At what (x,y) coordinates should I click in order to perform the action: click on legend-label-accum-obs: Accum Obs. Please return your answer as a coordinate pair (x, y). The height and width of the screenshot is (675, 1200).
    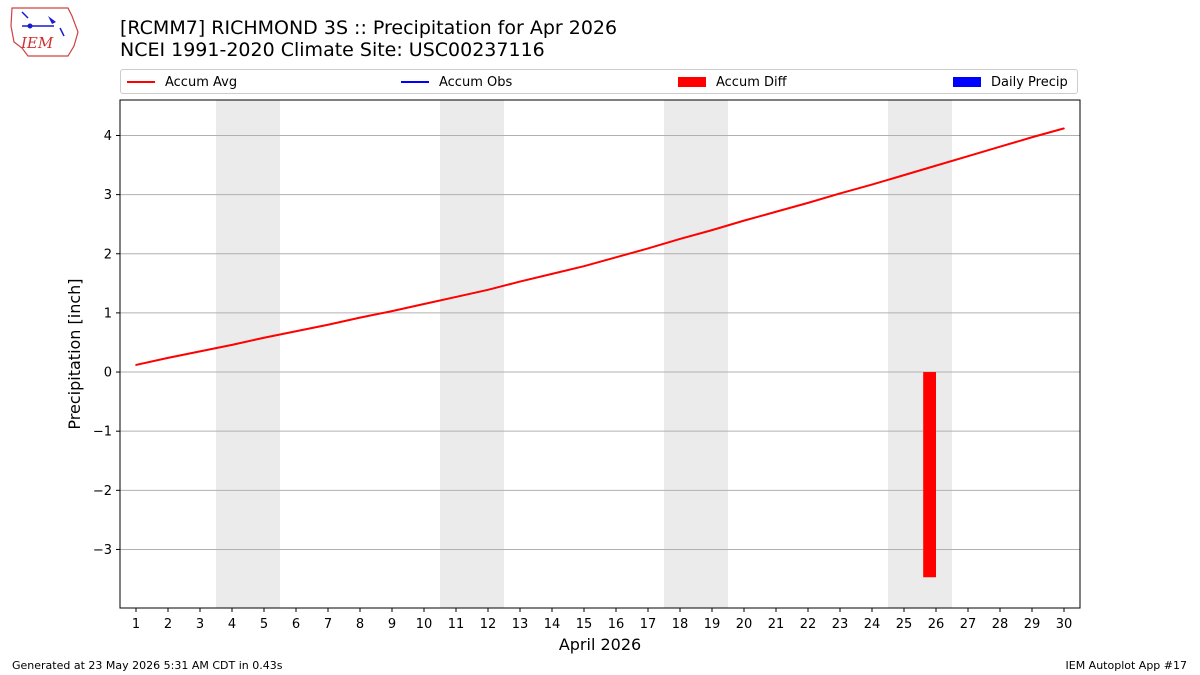
    Looking at the image, I should click on (476, 82).